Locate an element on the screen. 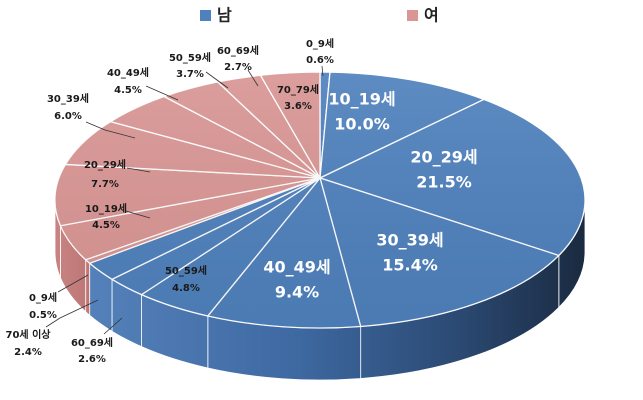 The height and width of the screenshot is (400, 643). slice-label-value-2: 10.0% is located at coordinates (362, 124).